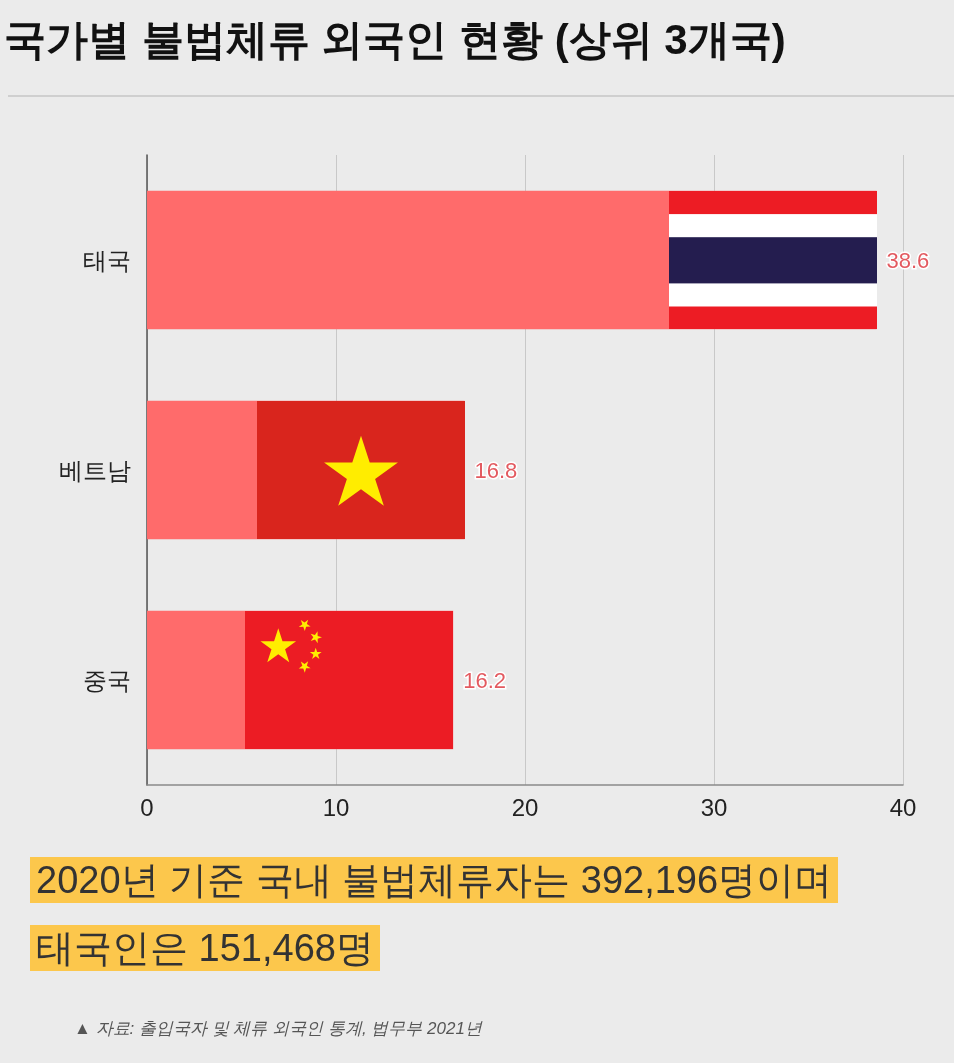 This screenshot has width=954, height=1063. I want to click on data-label: 38.6, so click(908, 260).